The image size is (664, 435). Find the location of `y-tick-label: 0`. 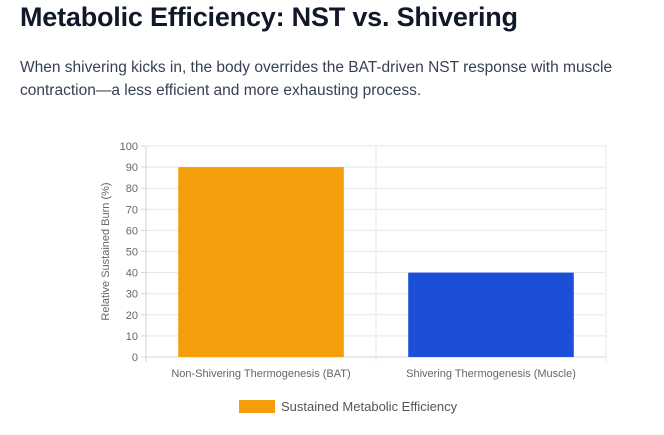

y-tick-label: 0 is located at coordinates (135, 358).